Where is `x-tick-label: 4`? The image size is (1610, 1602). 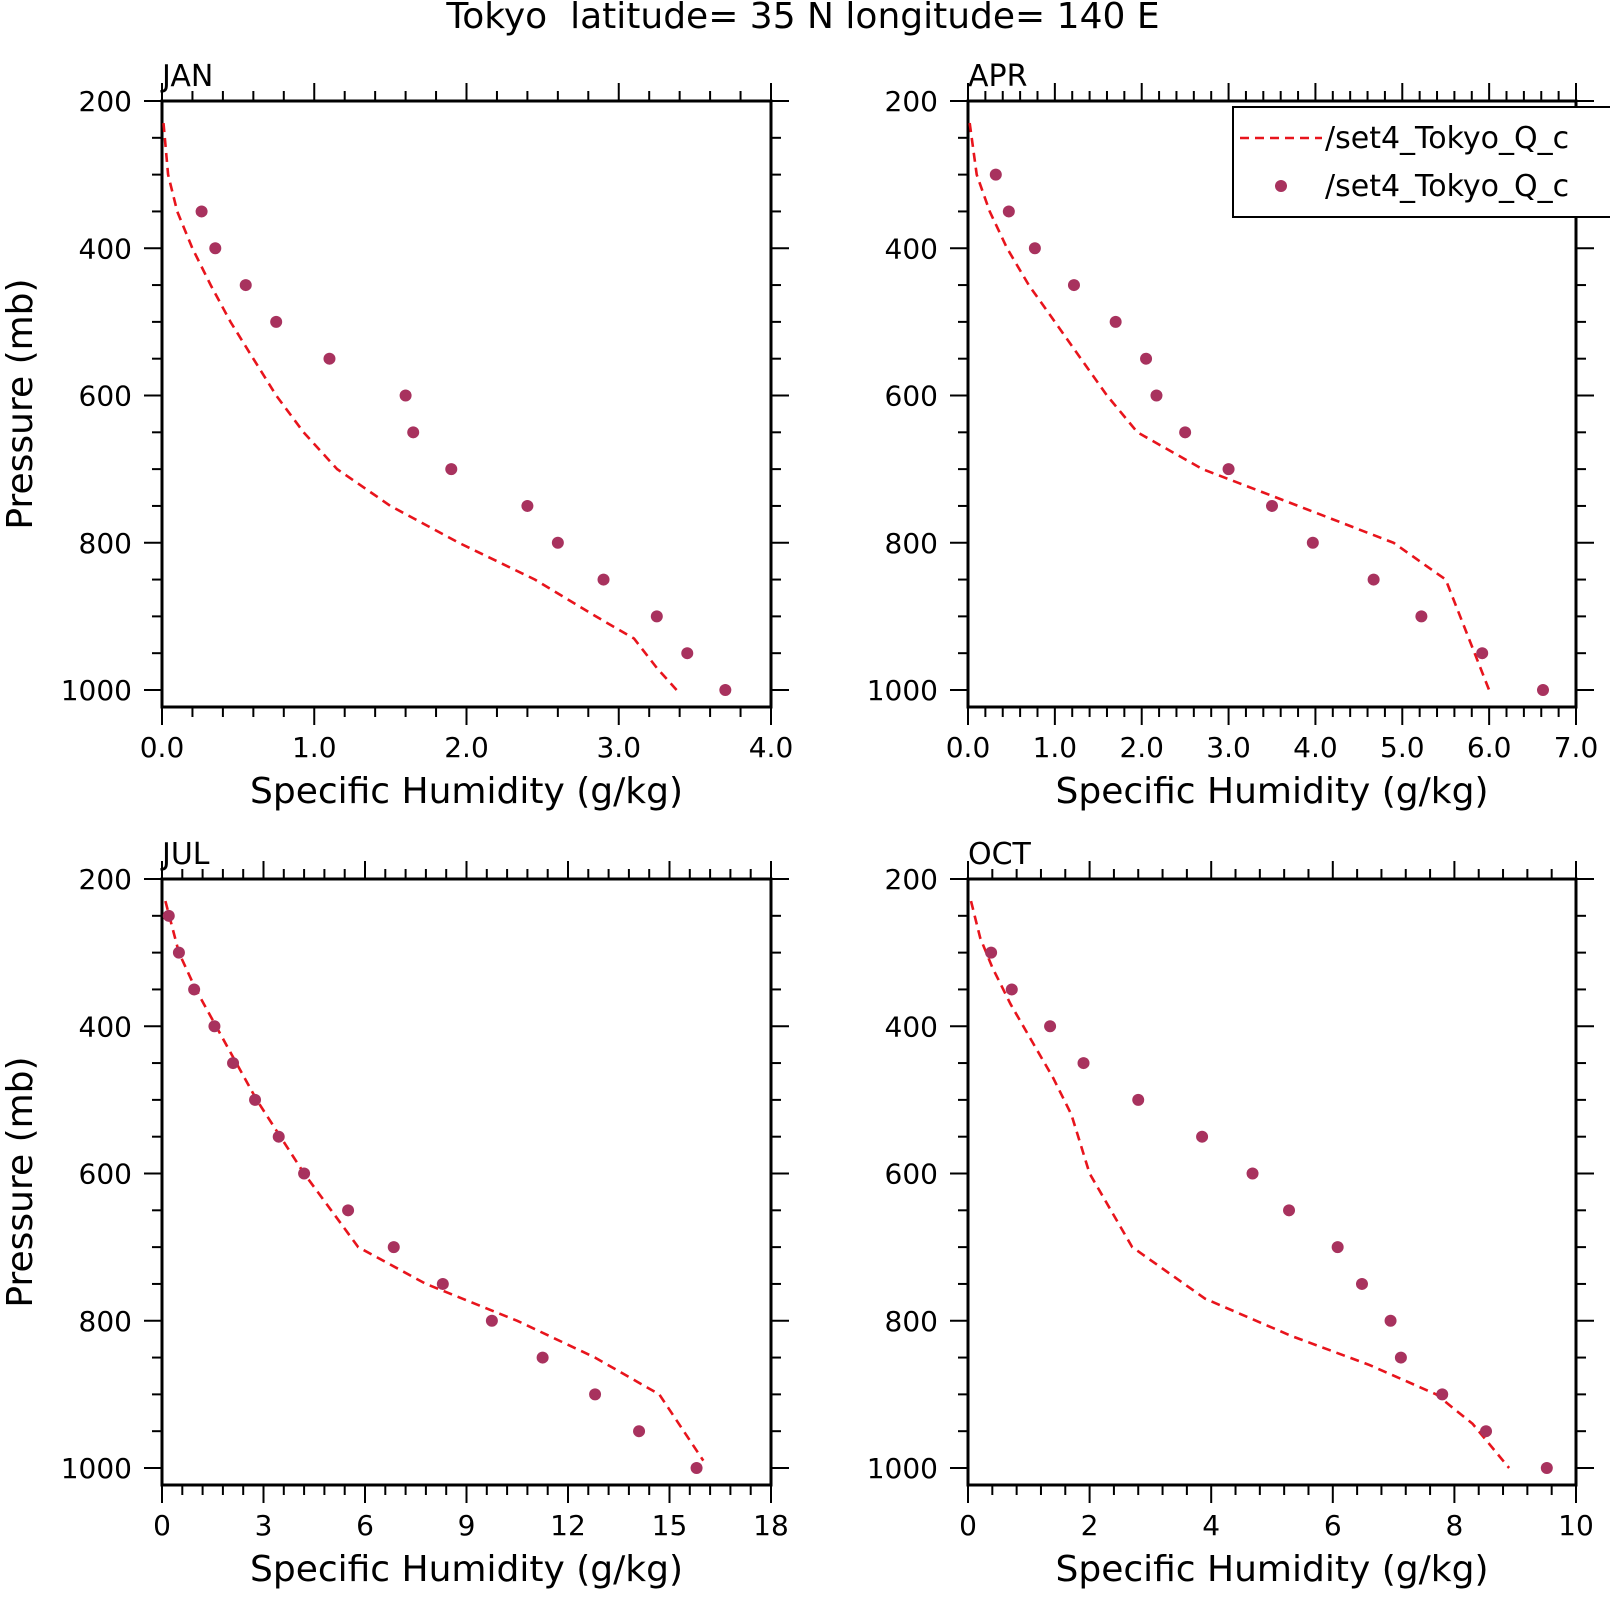 x-tick-label: 4 is located at coordinates (1211, 1525).